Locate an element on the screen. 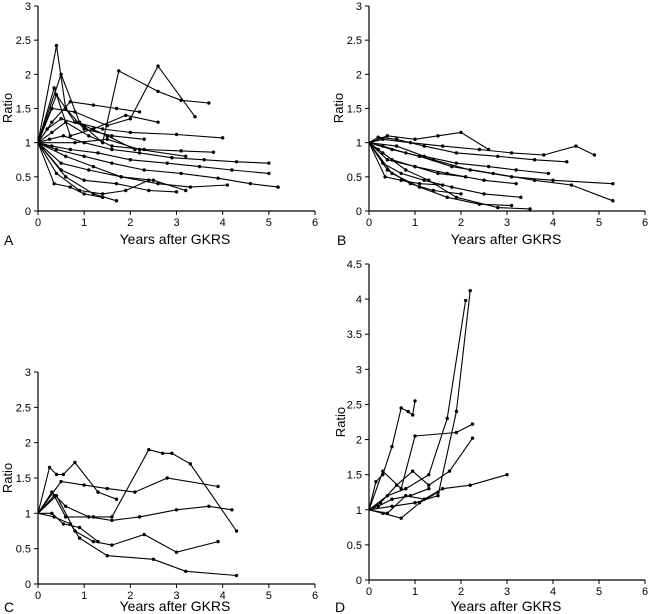  x-tick-label: 6 is located at coordinates (315, 596).